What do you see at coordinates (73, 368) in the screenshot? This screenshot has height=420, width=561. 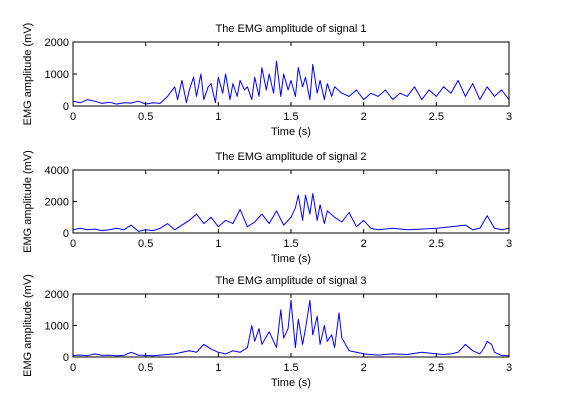 I see `x-tick-label-3-0: 0` at bounding box center [73, 368].